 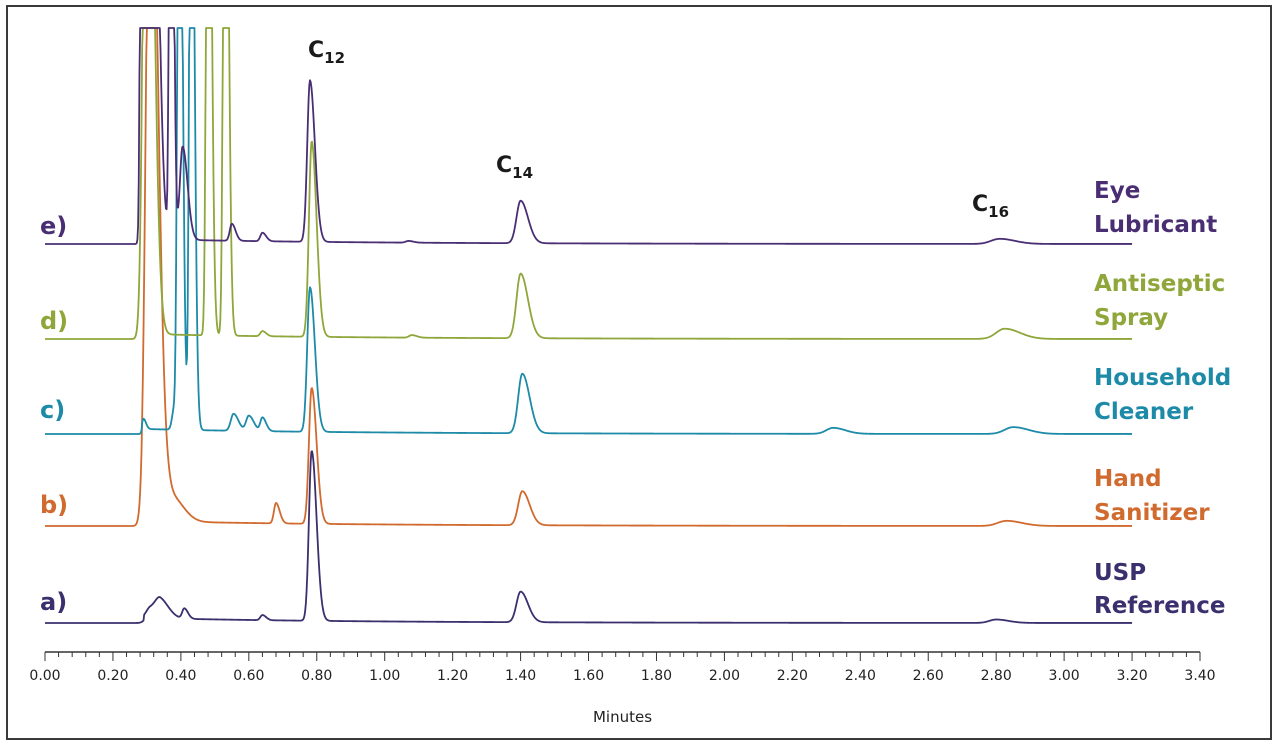 What do you see at coordinates (1152, 513) in the screenshot?
I see `trace-name-line: Sanitizer` at bounding box center [1152, 513].